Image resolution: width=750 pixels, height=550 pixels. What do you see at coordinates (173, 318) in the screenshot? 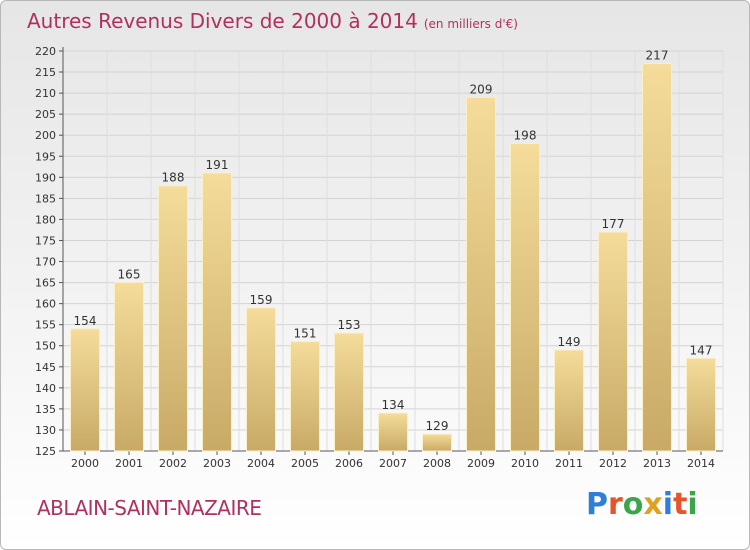
I see `bar-2002` at bounding box center [173, 318].